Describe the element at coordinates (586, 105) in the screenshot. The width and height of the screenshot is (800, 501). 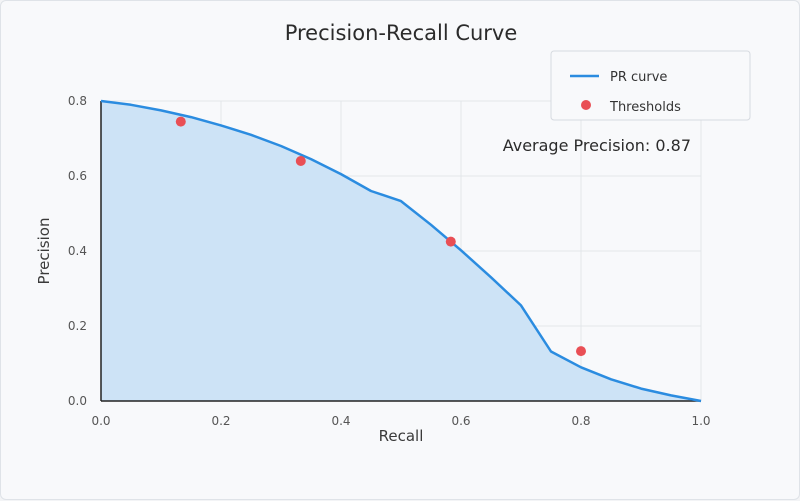
I see `legend-dot-swatch` at that location.